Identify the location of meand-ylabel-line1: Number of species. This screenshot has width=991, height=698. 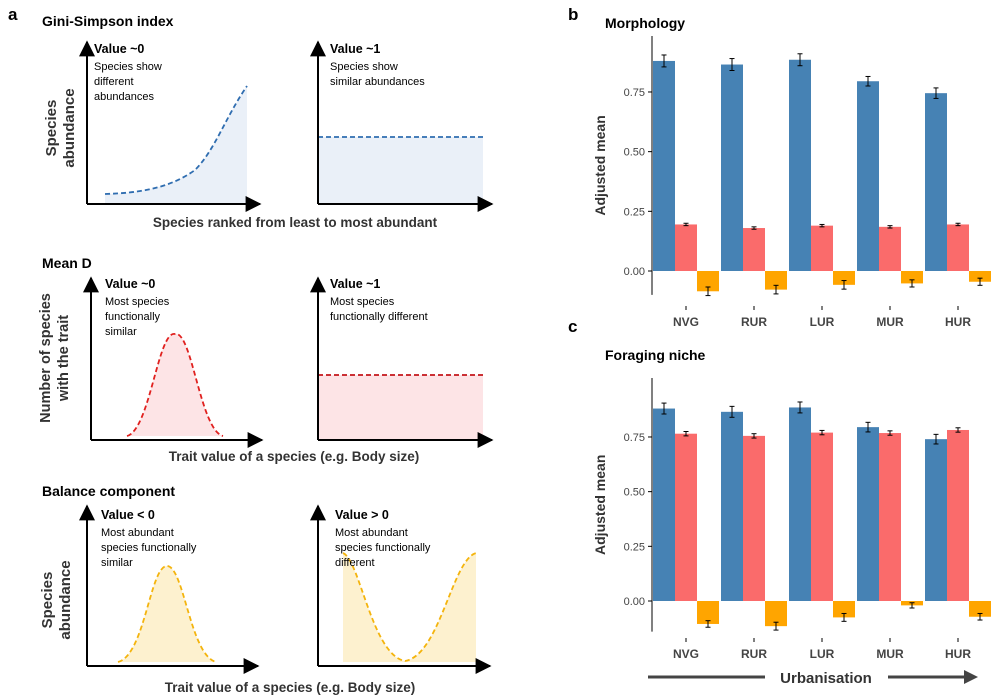
(46, 358).